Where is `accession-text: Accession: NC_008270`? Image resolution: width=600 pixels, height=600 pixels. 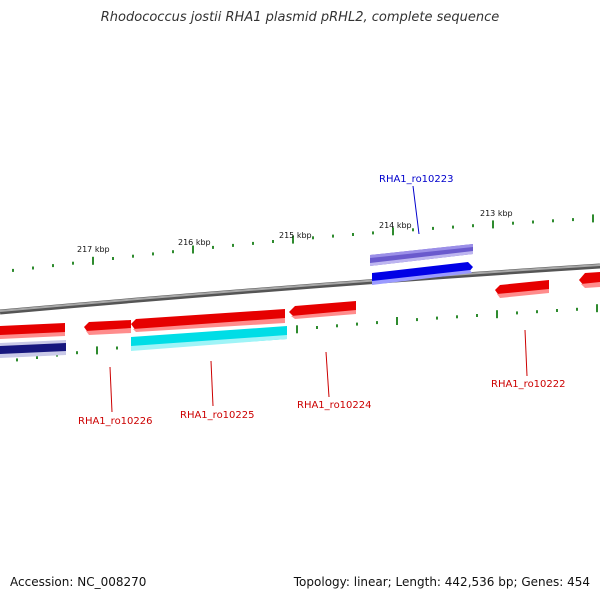 accession-text: Accession: NC_008270 is located at coordinates (78, 582).